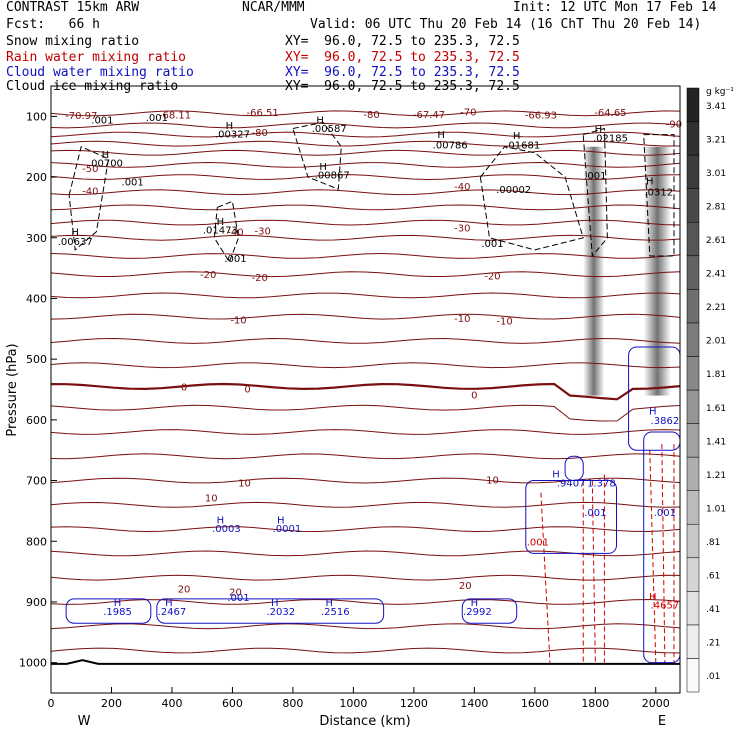  I want to click on rain-contour, so click(593, 571).